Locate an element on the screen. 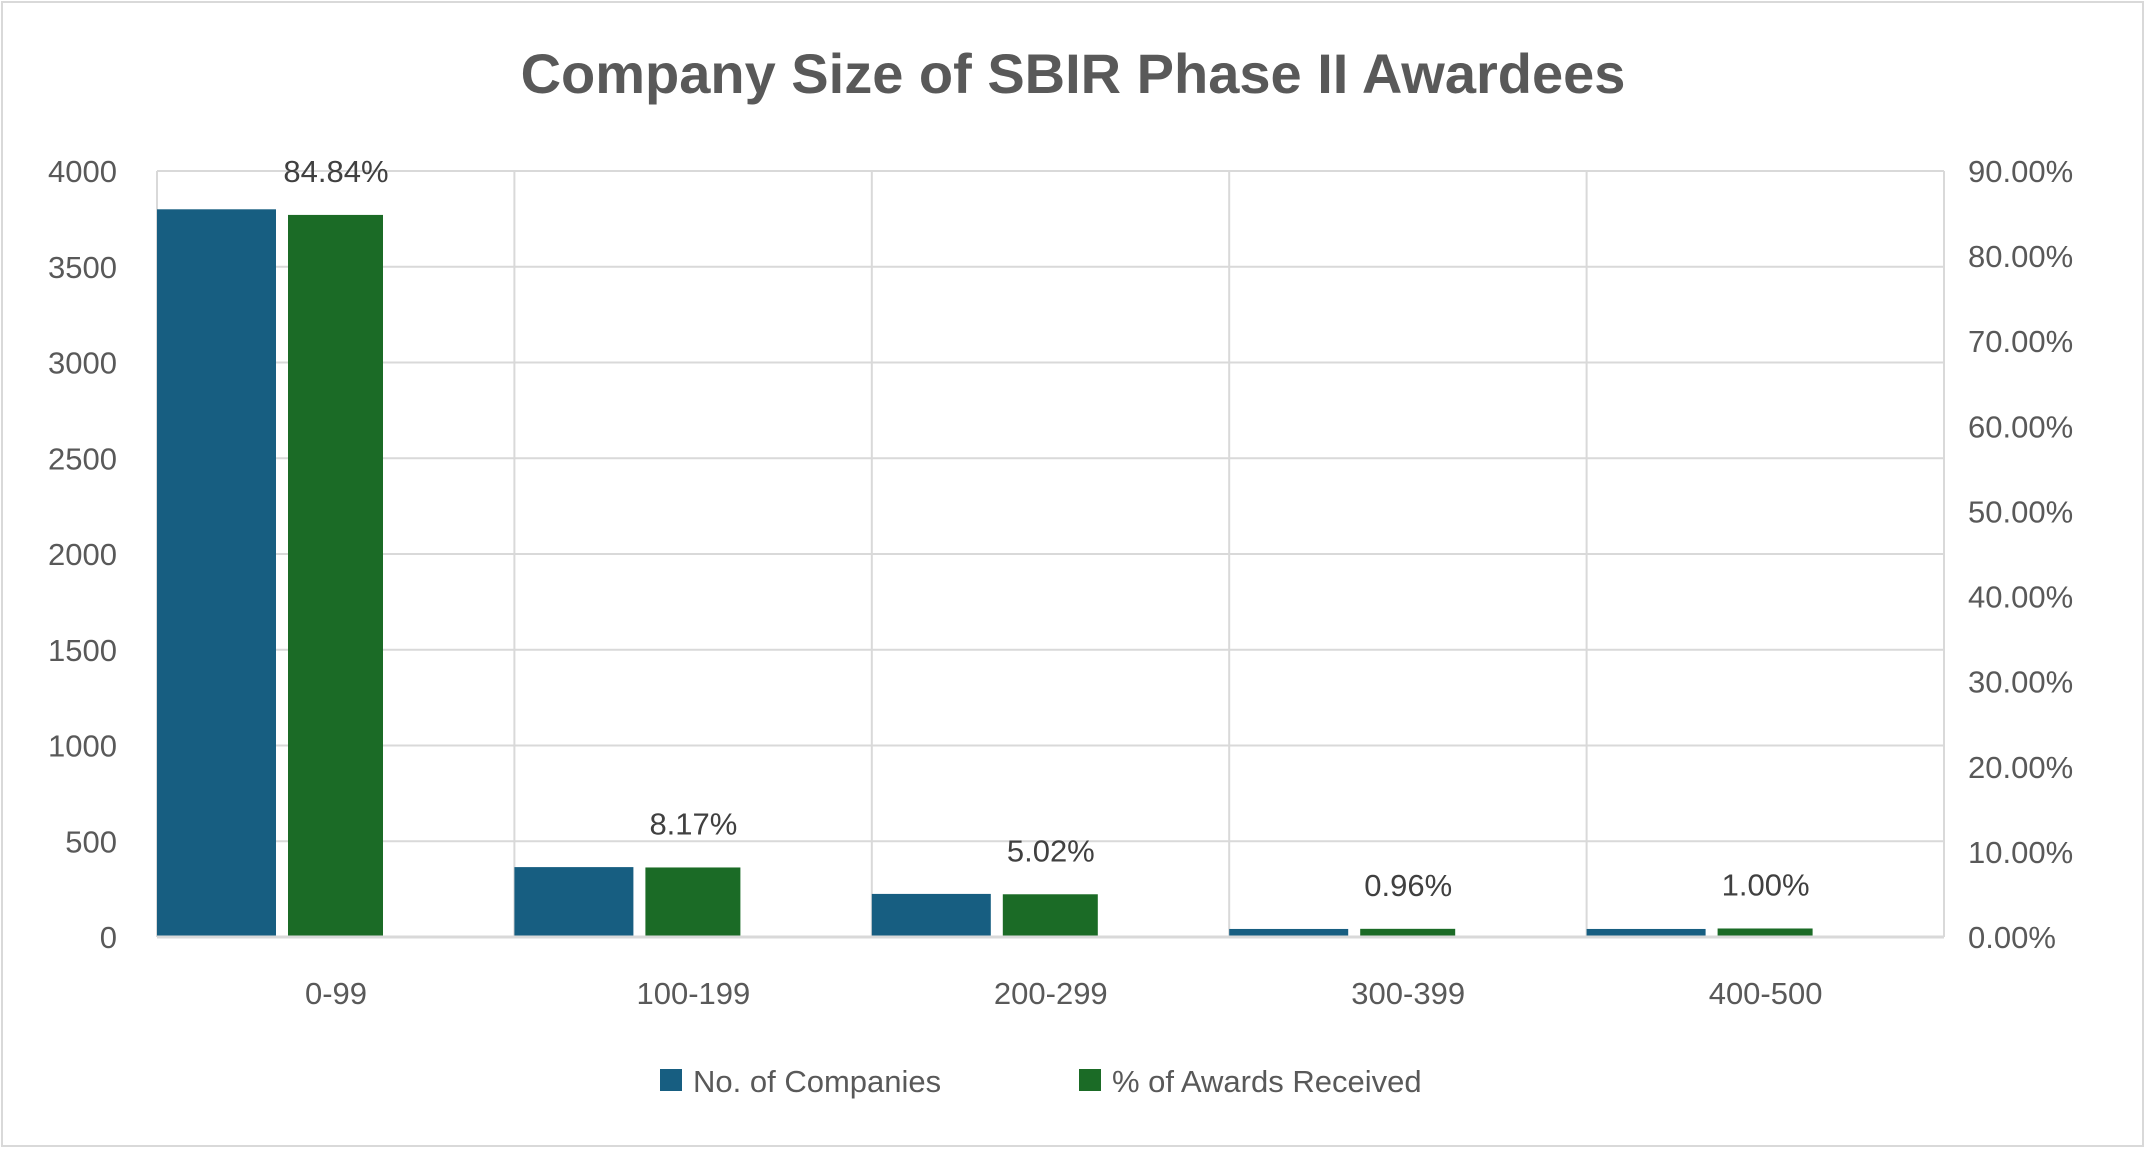 Image resolution: width=2147 pixels, height=1150 pixels. y2-tick-label: 30.00% is located at coordinates (2020, 682).